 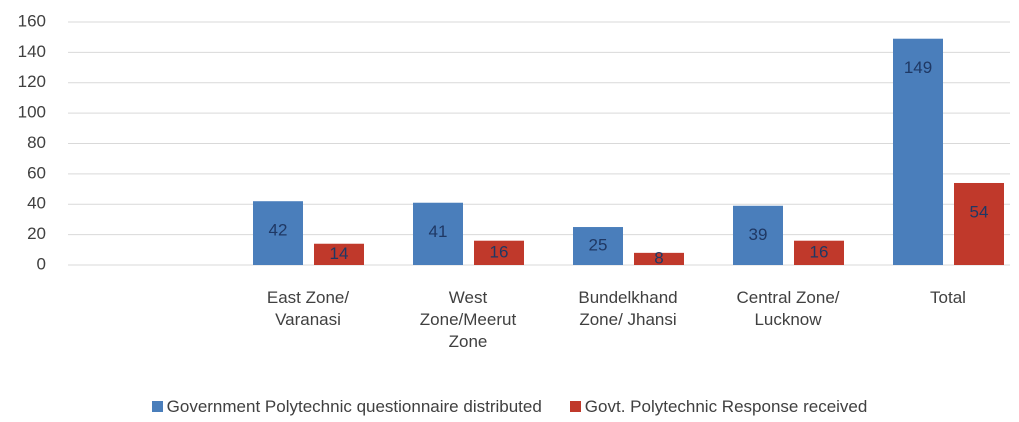 I want to click on x-tick-label: Total, so click(x=948, y=297).